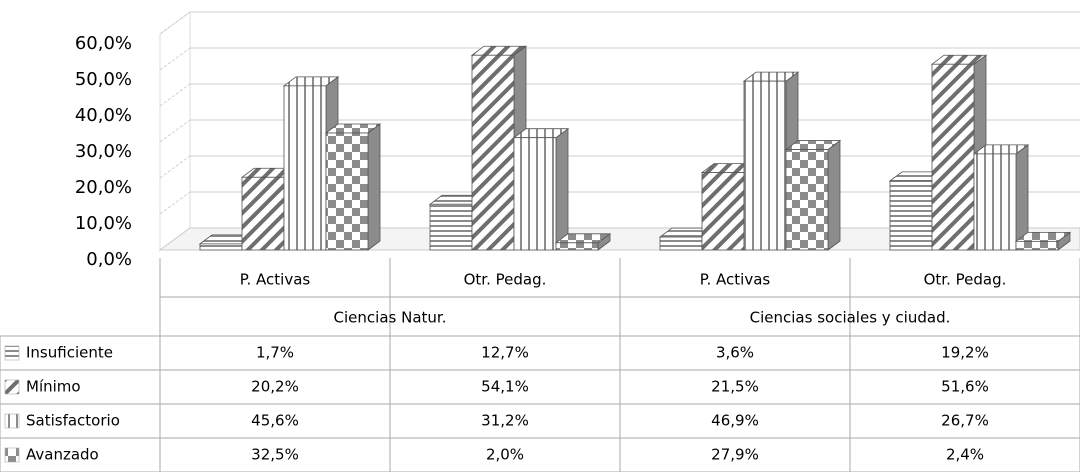 Image resolution: width=1080 pixels, height=472 pixels. Describe the element at coordinates (965, 387) in the screenshot. I see `value-label: 51,6%` at that location.